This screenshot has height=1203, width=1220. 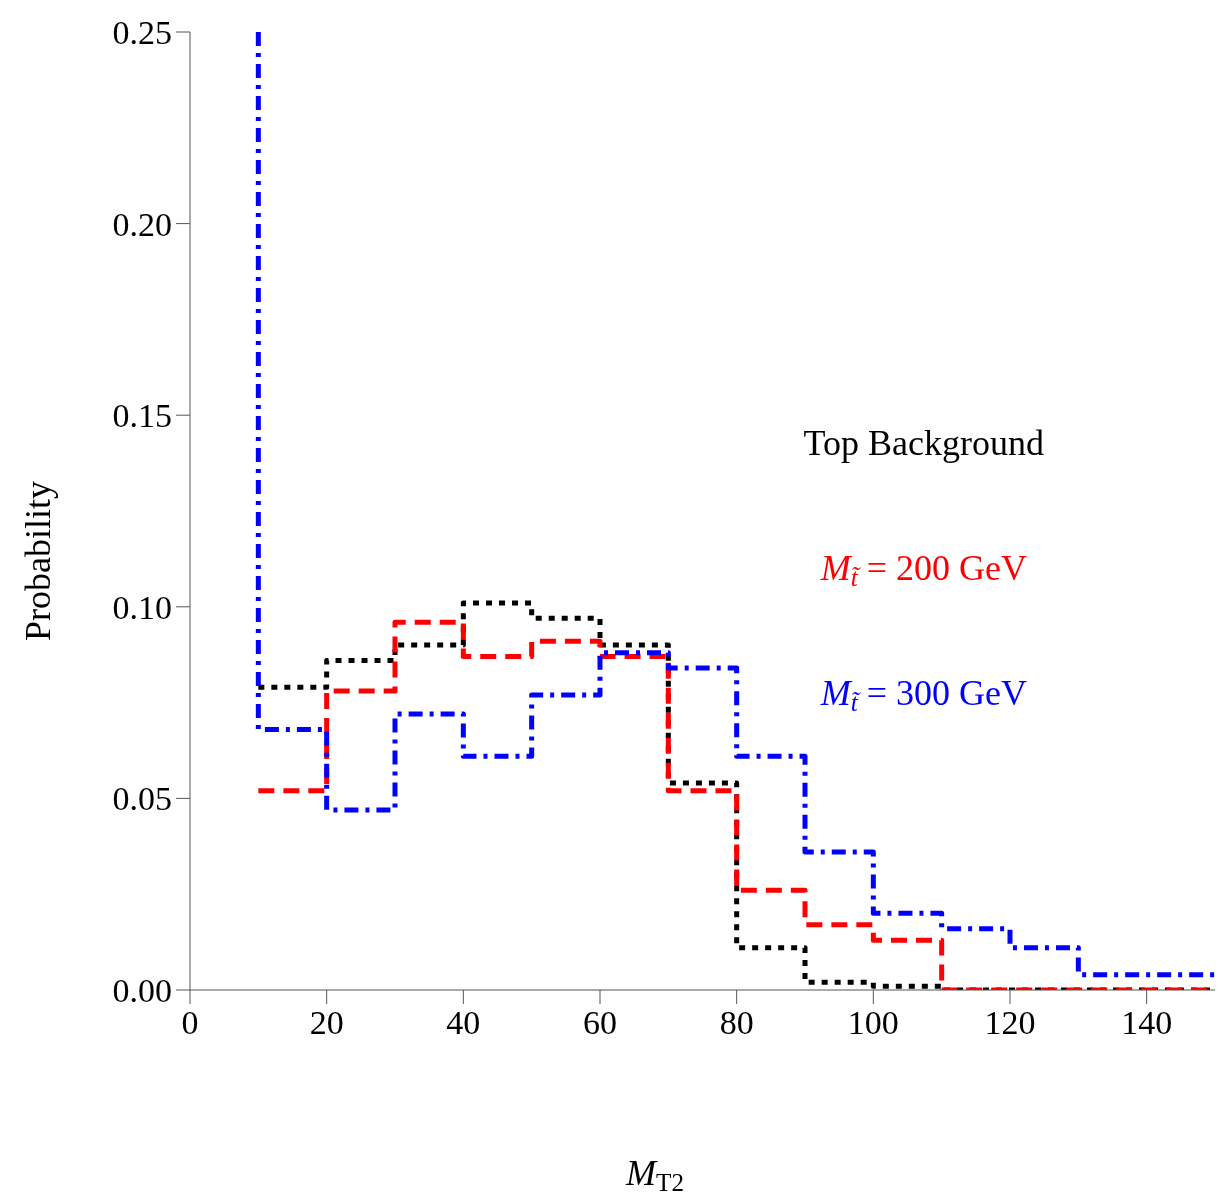 What do you see at coordinates (142, 607) in the screenshot?
I see `y-tick-label: 0.10` at bounding box center [142, 607].